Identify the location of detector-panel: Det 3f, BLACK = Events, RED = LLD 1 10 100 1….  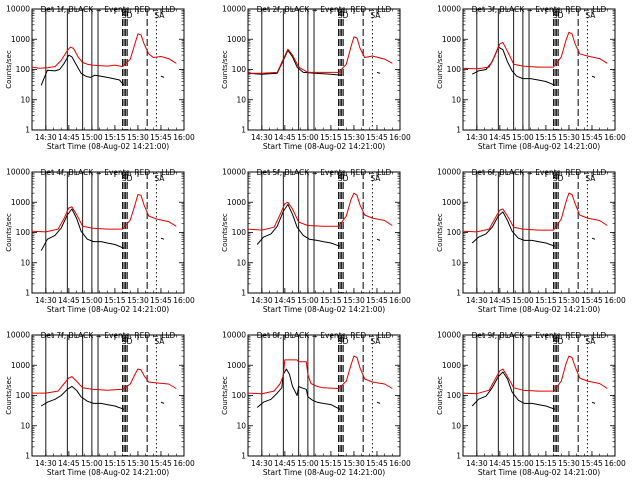
(531, 78).